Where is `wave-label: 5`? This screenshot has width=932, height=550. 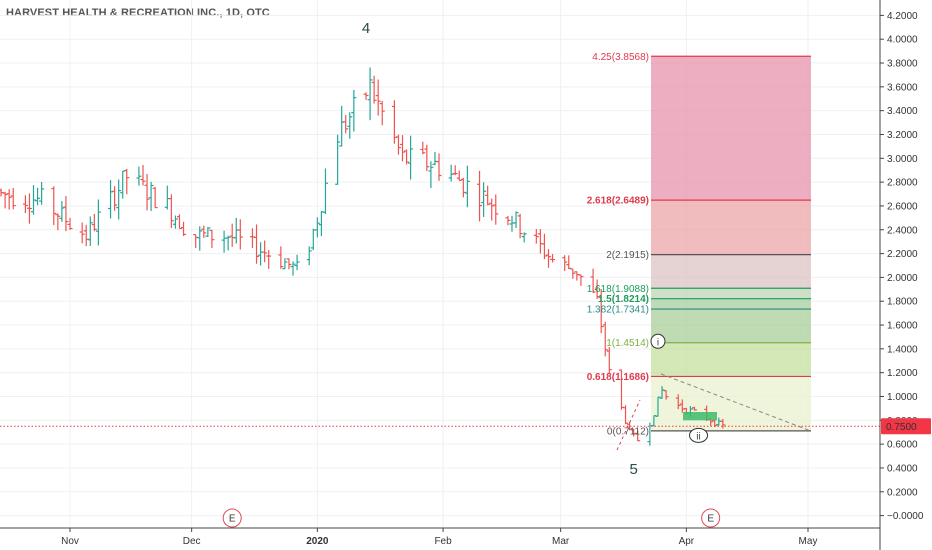 wave-label: 5 is located at coordinates (633, 469).